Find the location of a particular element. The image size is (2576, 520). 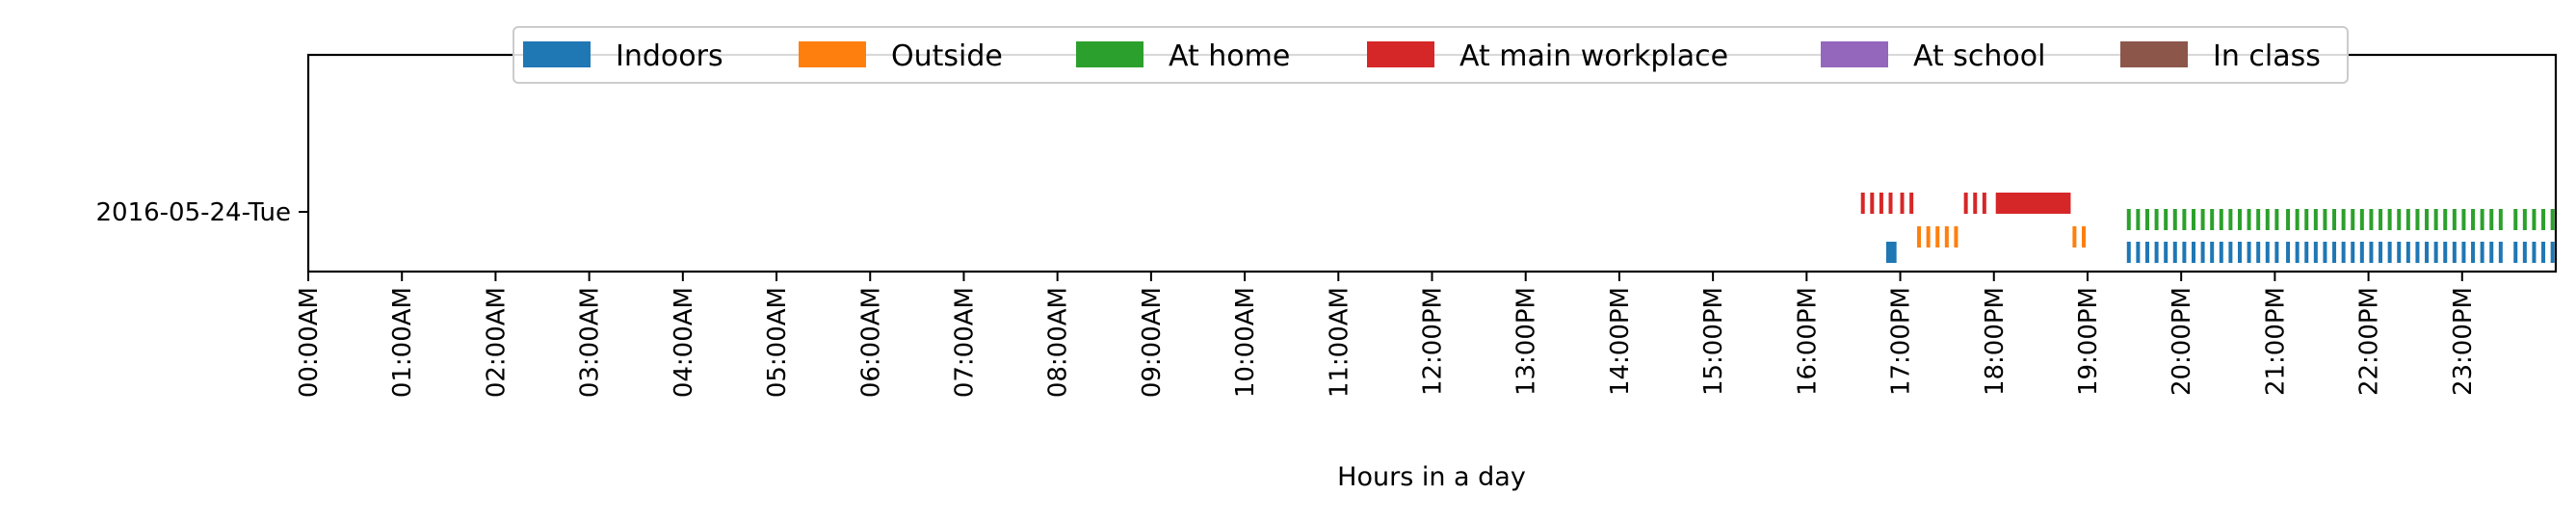

x-tick-label: 01:00AM is located at coordinates (402, 342).